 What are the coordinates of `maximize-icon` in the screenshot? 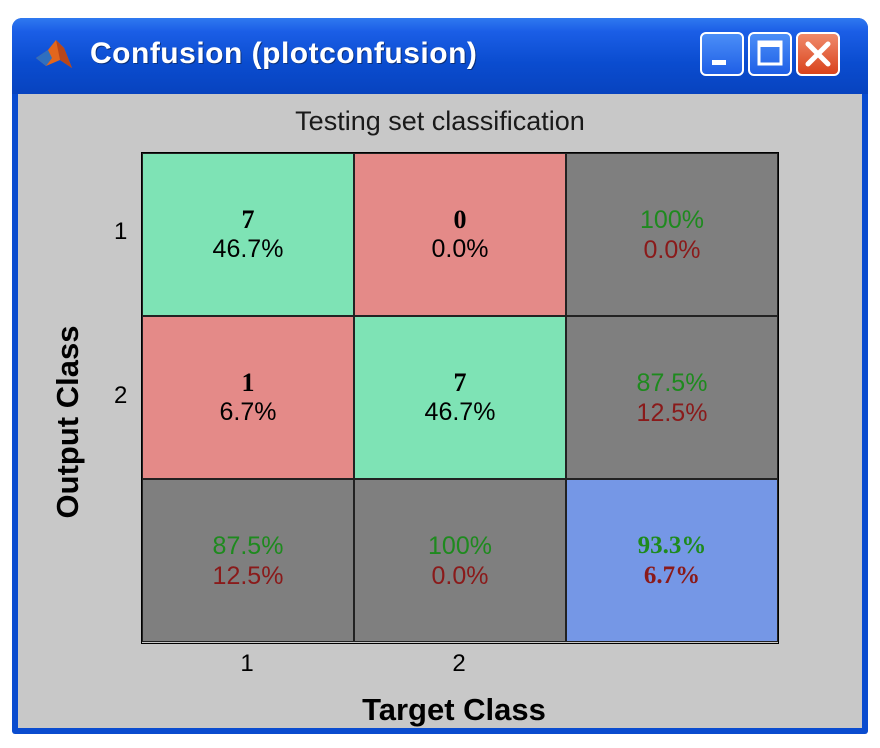 It's located at (770, 53).